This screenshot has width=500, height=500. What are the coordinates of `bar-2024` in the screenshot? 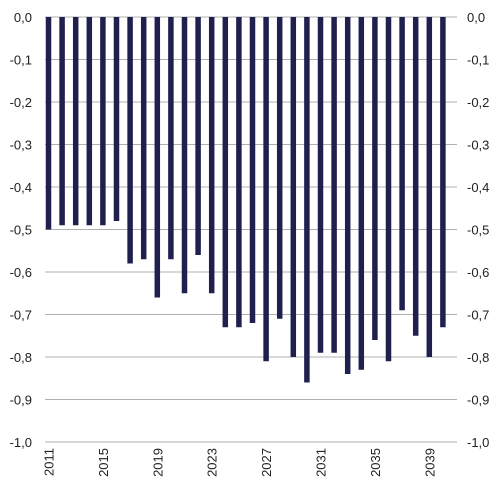 It's located at (225, 172).